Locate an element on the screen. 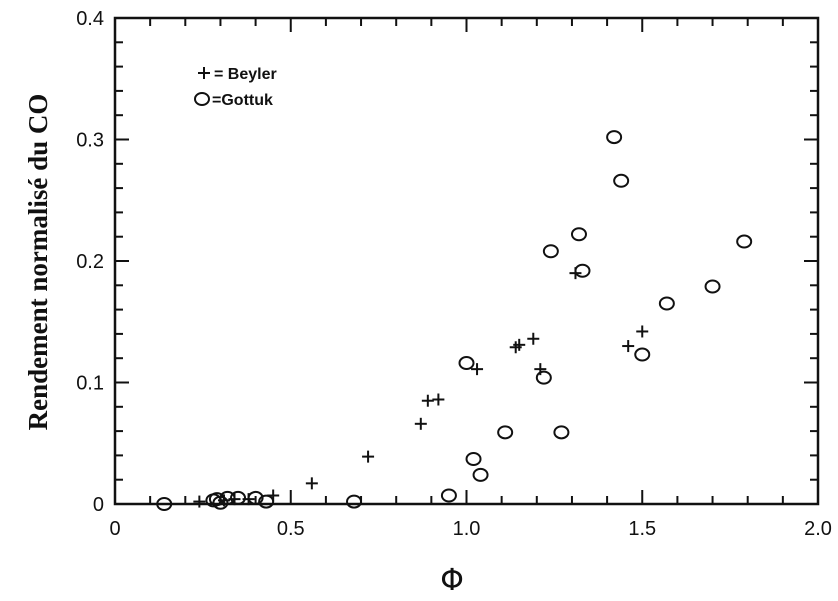 The width and height of the screenshot is (838, 601). x-tick-label: 0.5 is located at coordinates (291, 529).